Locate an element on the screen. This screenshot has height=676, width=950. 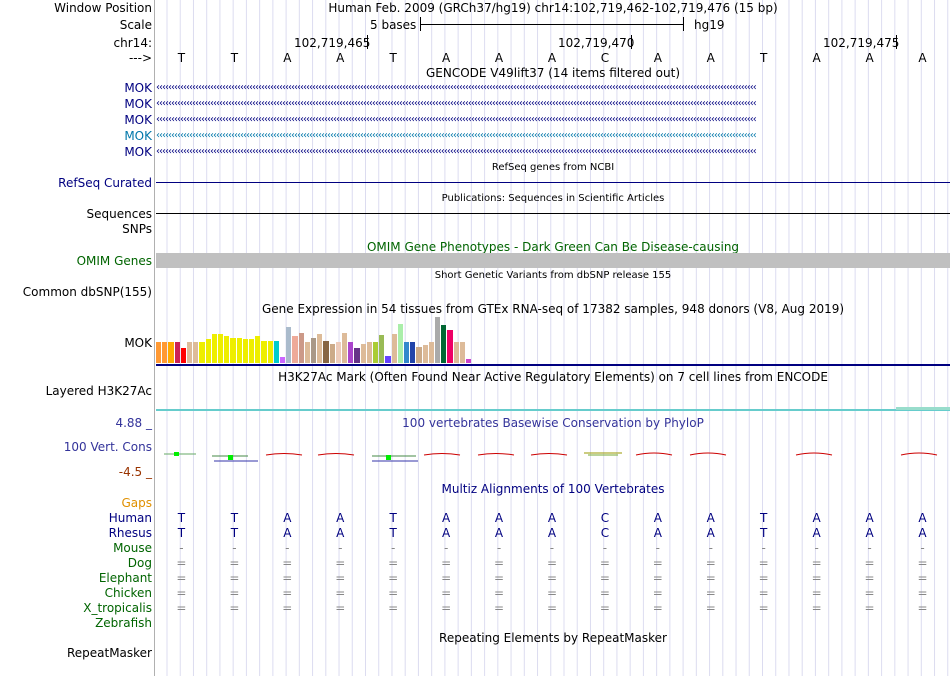
multiz-species-label: Elephant is located at coordinates (125, 578).